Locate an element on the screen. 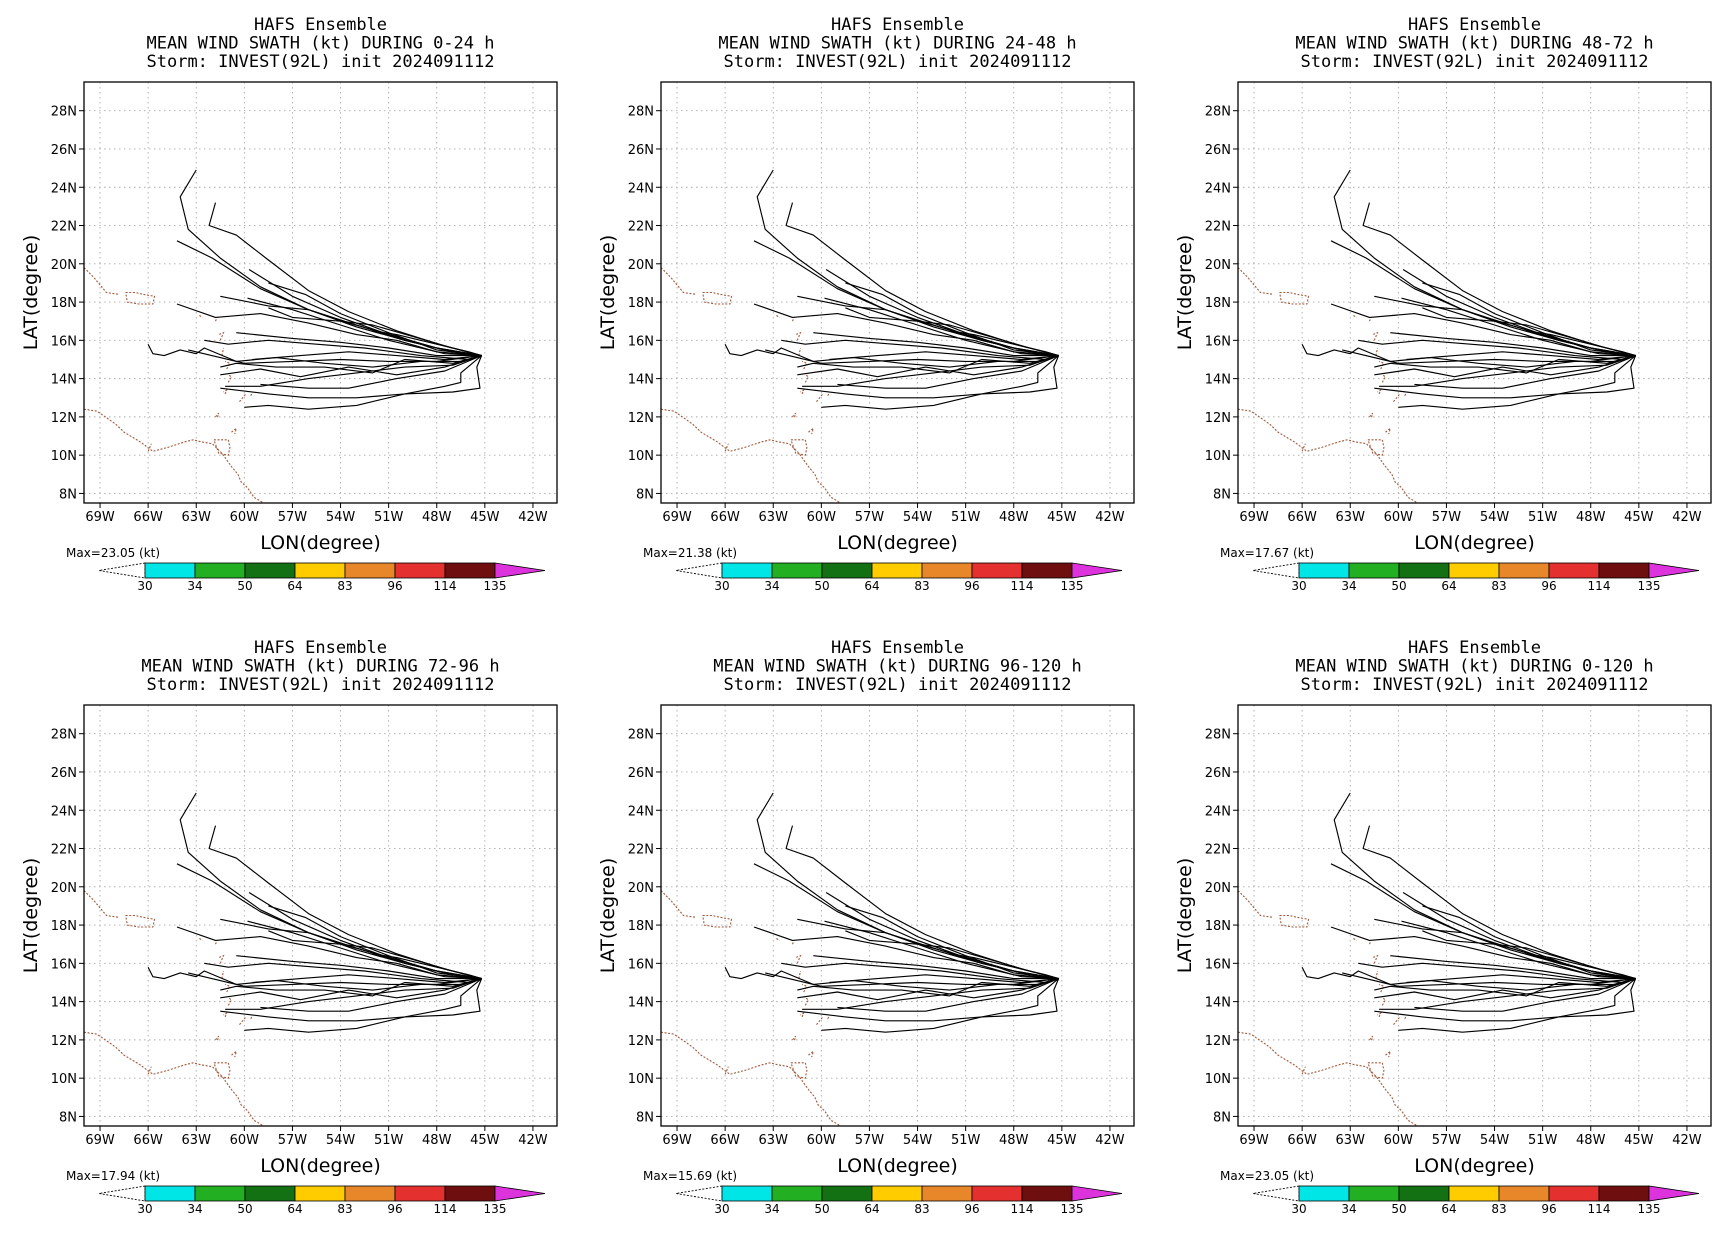 The image size is (1731, 1246). lon-tick-label: 66W is located at coordinates (148, 1140).